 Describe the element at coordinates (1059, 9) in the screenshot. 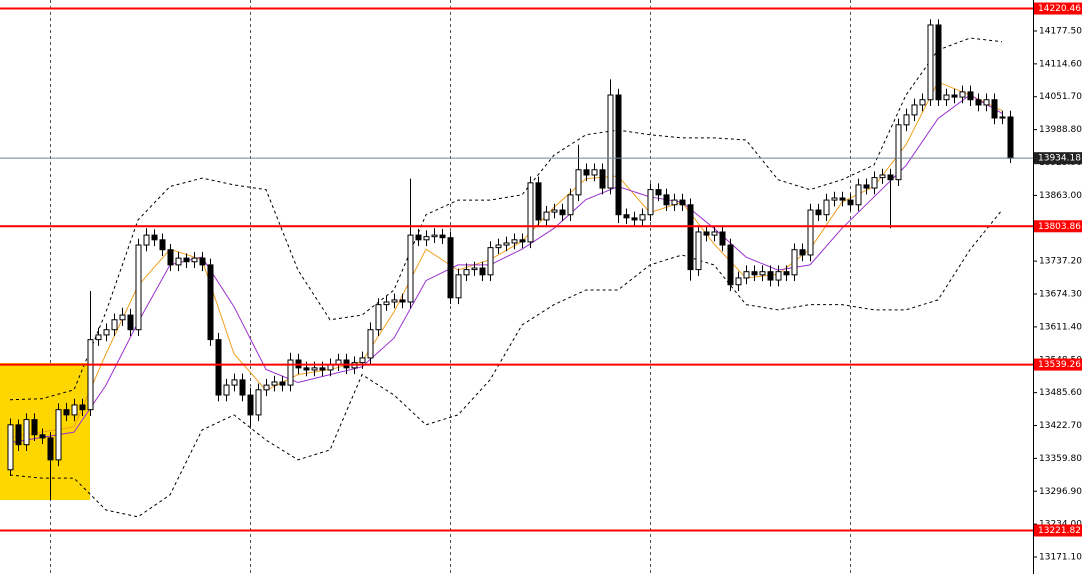

I see `level-label: 14220.46` at that location.